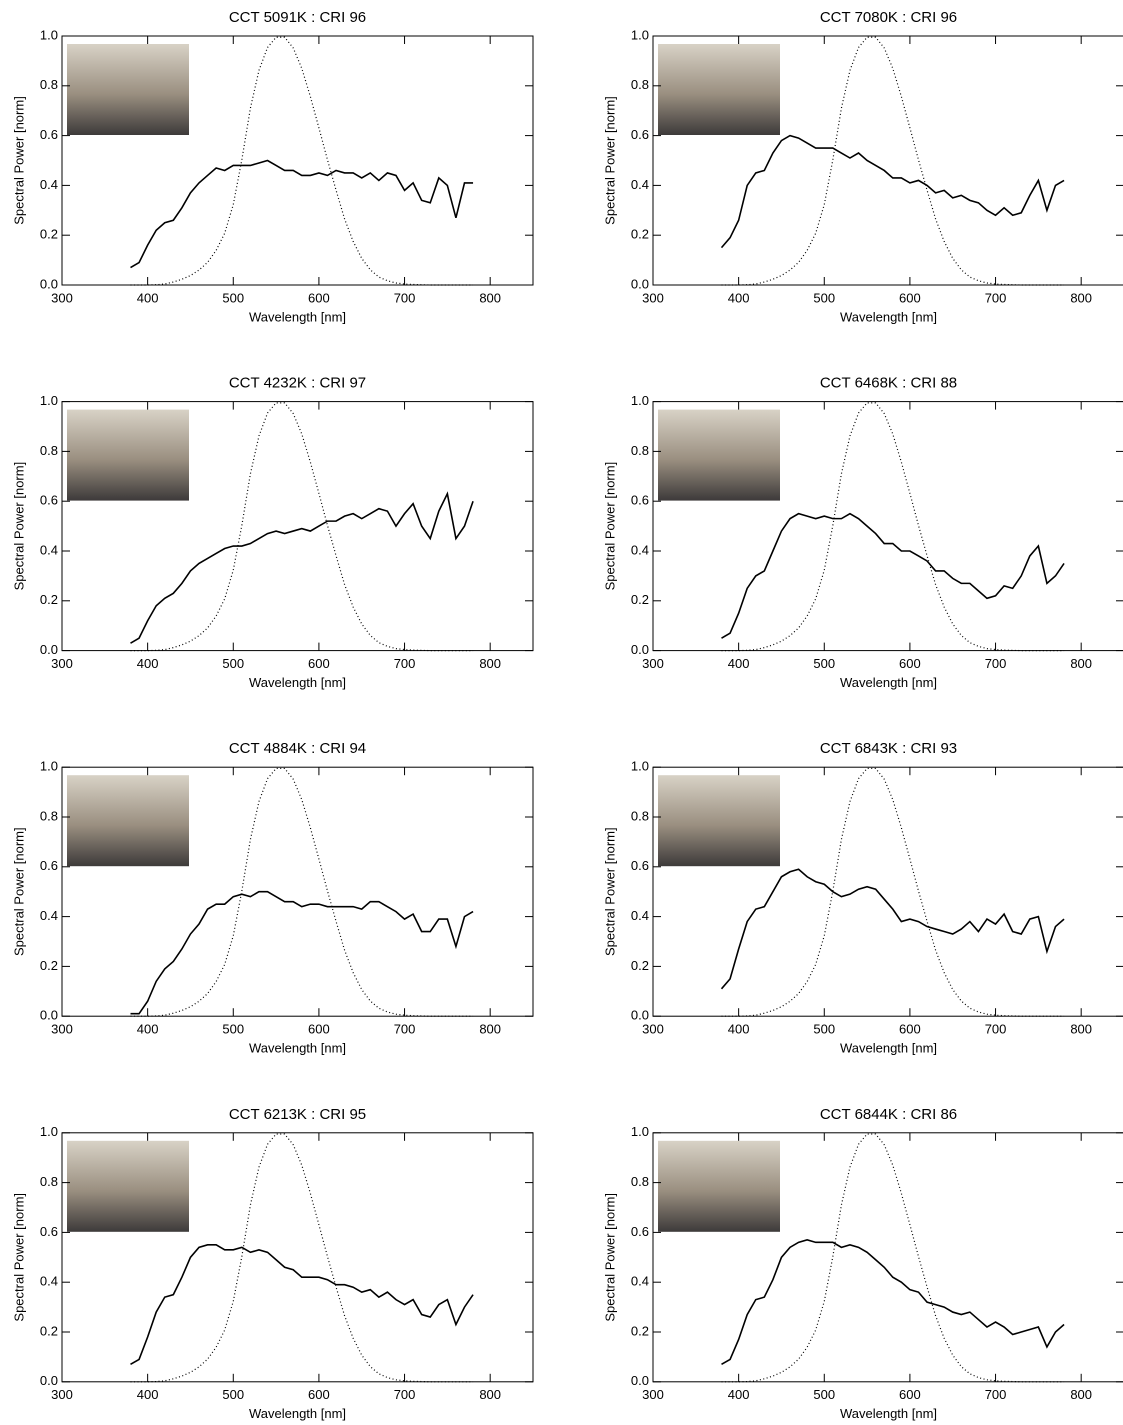  What do you see at coordinates (297, 17) in the screenshot?
I see `chart-title: CCT 5091K : CRI 96` at bounding box center [297, 17].